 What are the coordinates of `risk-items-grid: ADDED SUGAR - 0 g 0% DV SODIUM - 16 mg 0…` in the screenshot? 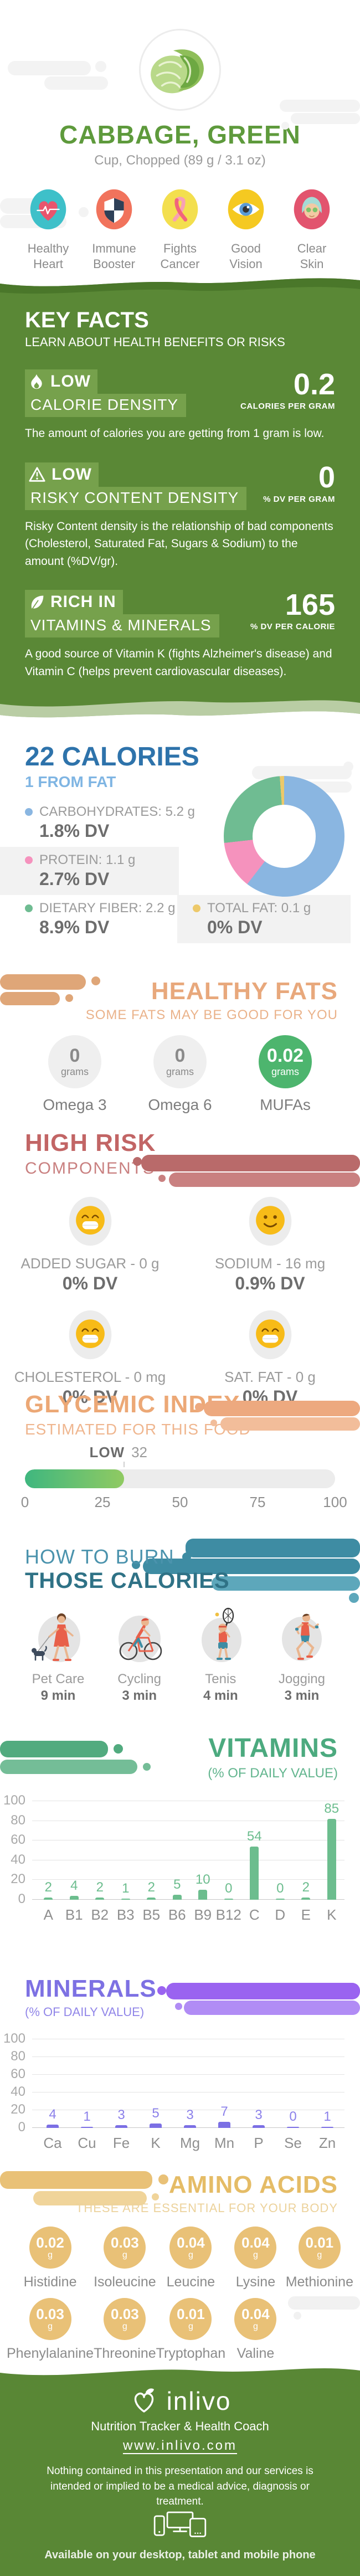 It's located at (180, 1300).